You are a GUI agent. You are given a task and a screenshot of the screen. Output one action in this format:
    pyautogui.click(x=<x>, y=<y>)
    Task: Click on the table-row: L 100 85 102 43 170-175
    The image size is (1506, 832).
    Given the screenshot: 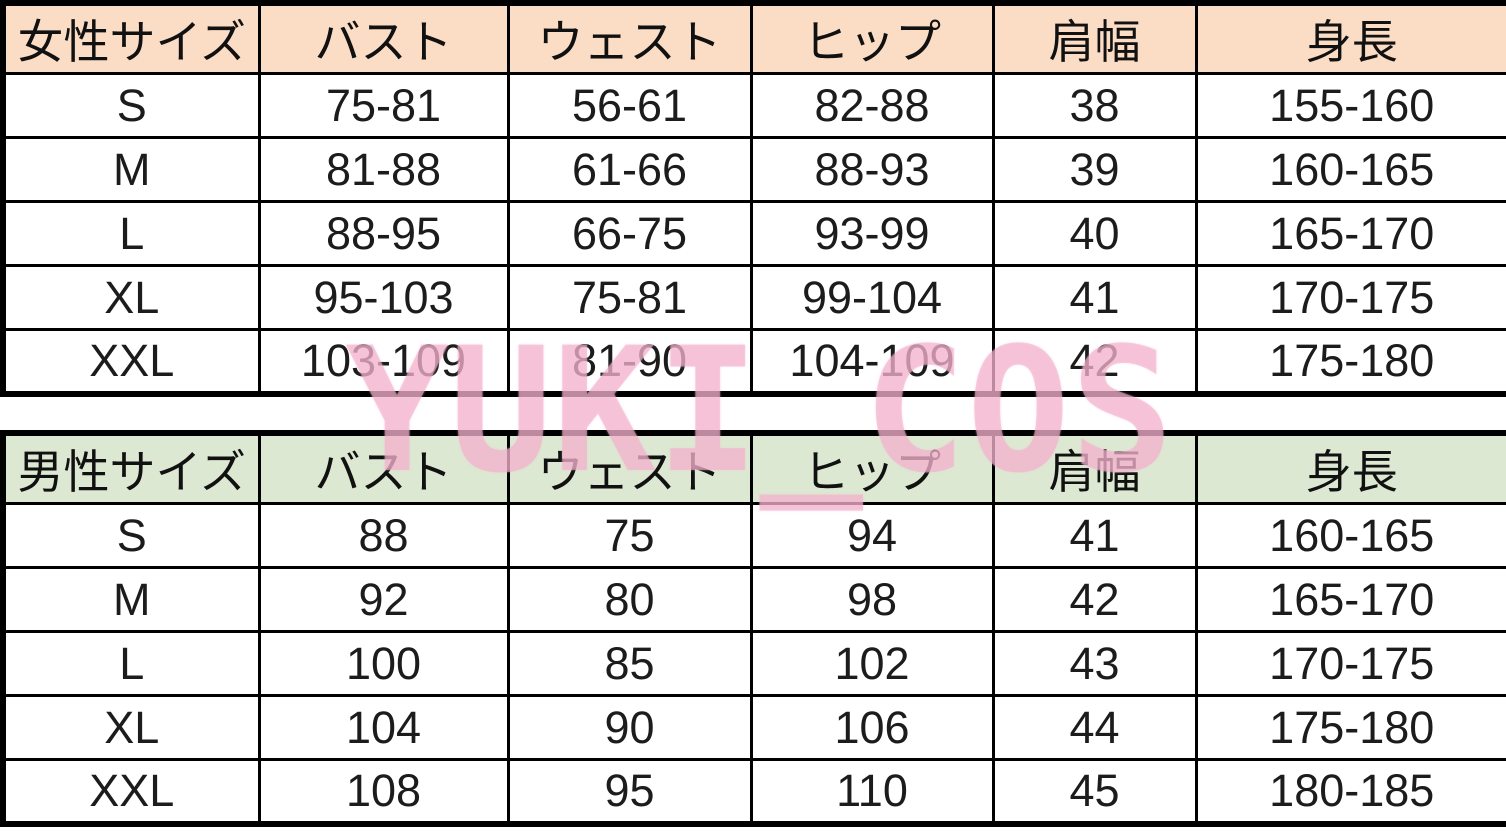 What is the action you would take?
    pyautogui.click(x=753, y=663)
    